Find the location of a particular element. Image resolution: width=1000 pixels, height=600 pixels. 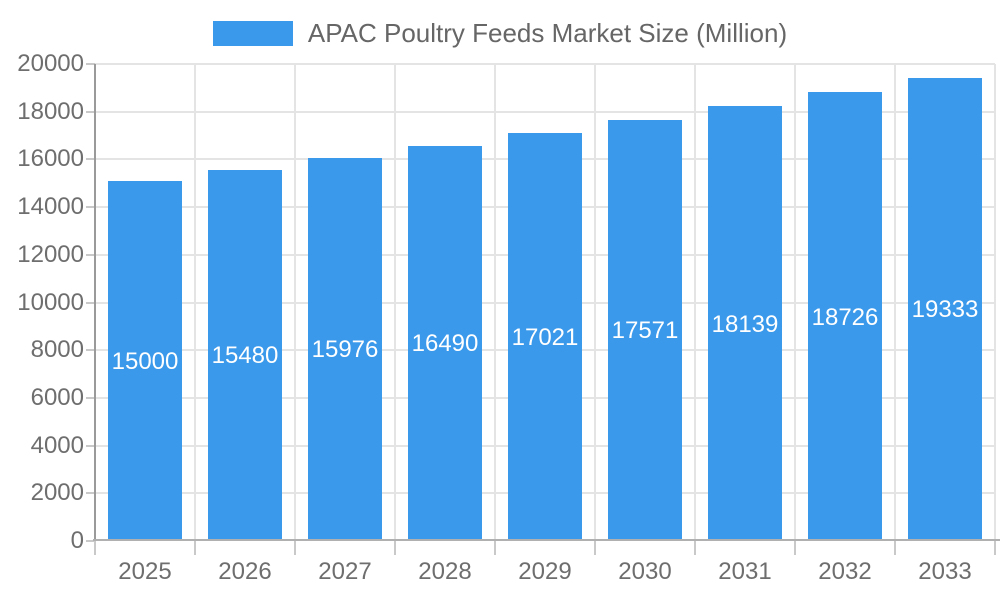

bar-value-label: 19333 is located at coordinates (945, 310).